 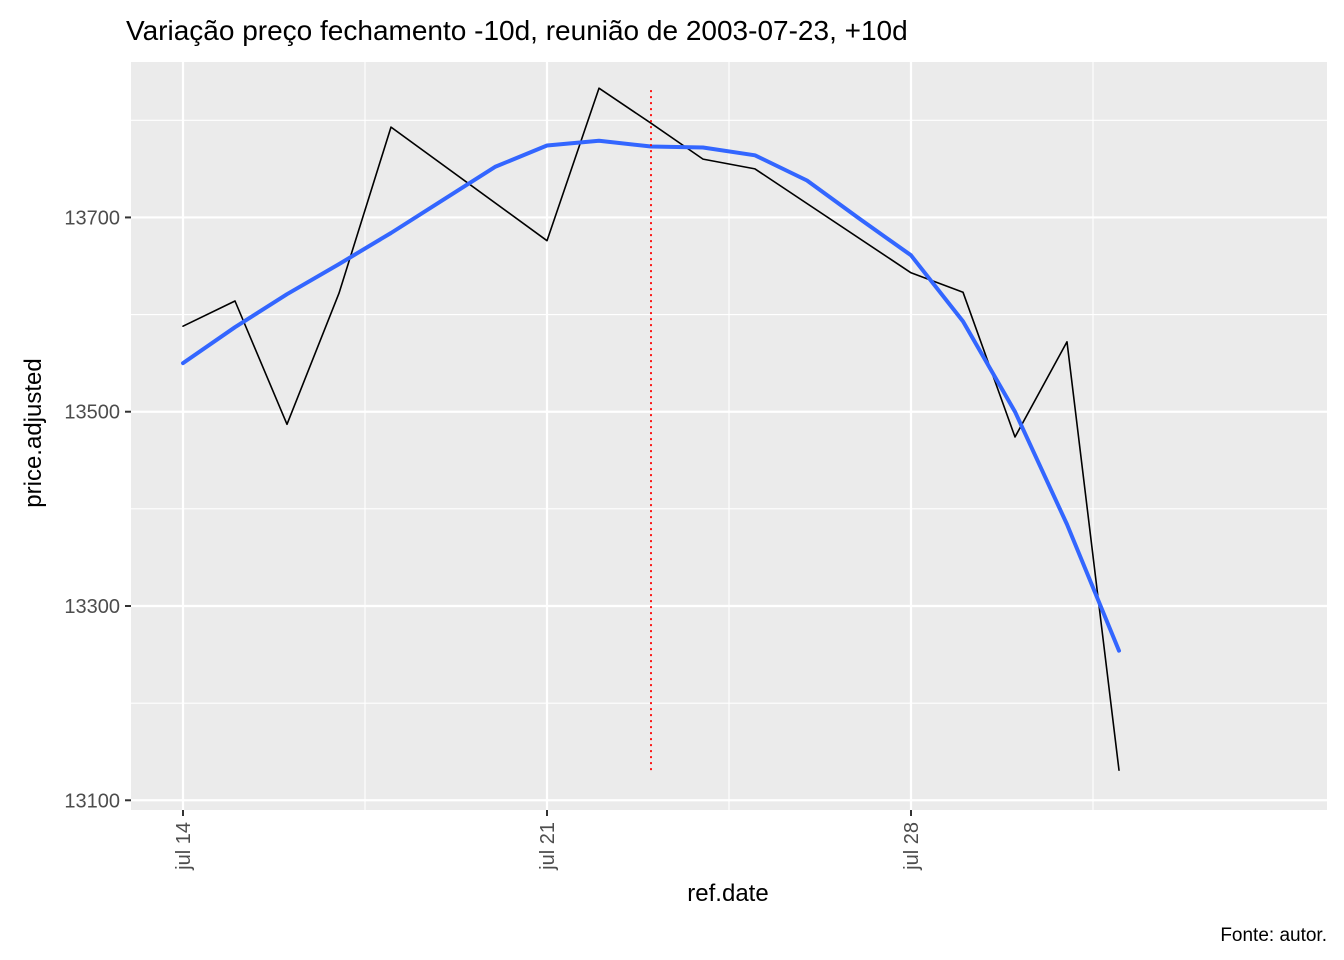 What do you see at coordinates (33, 432) in the screenshot?
I see `y-axis-title: price.adjusted` at bounding box center [33, 432].